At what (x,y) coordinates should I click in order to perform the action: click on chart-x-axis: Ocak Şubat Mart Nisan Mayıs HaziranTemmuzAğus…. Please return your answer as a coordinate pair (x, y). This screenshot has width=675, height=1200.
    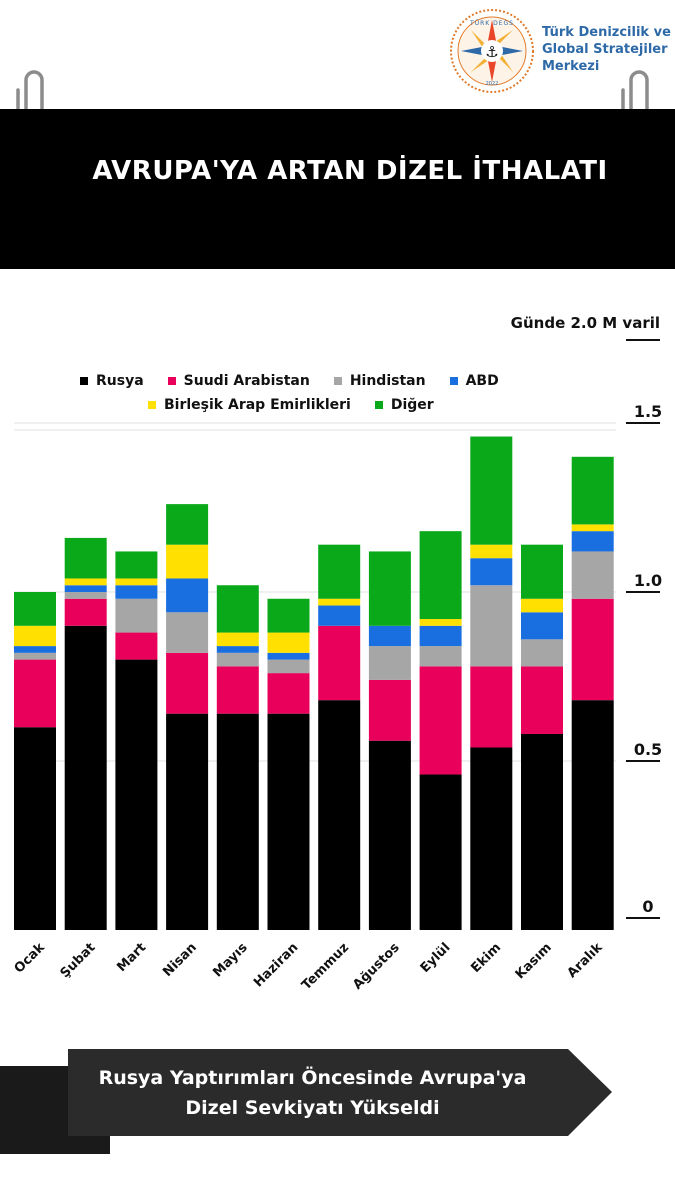
    Looking at the image, I should click on (309, 966).